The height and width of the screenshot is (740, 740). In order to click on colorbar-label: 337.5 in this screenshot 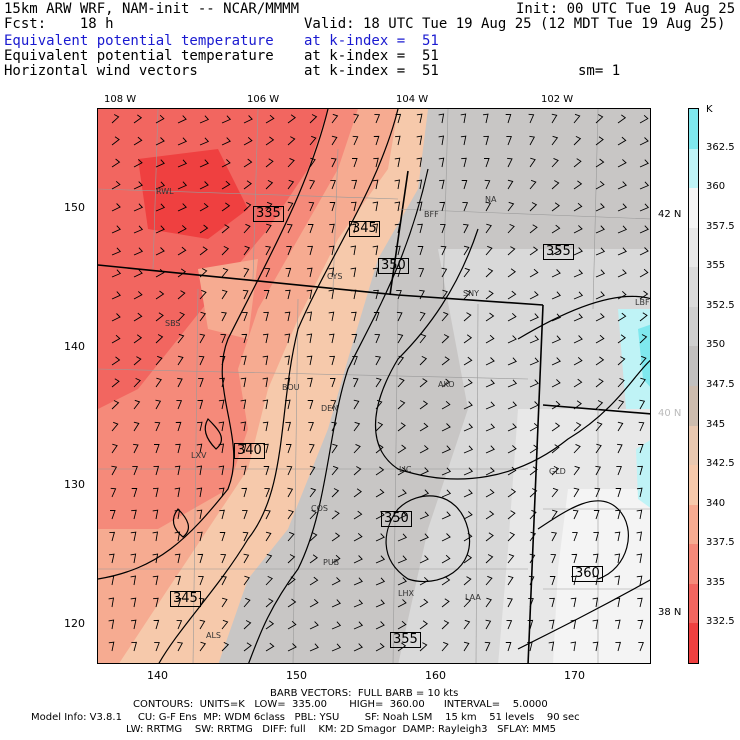, I will do `click(720, 543)`.